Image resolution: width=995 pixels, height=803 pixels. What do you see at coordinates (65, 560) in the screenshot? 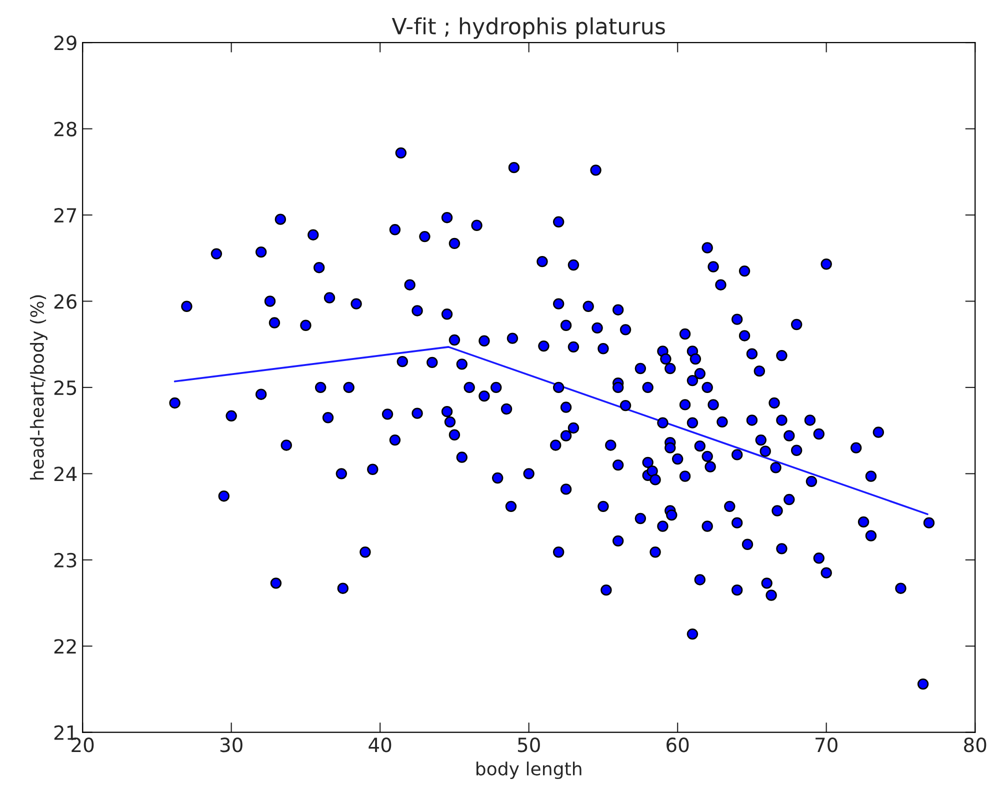
I see `y-tick-label: 23` at bounding box center [65, 560].